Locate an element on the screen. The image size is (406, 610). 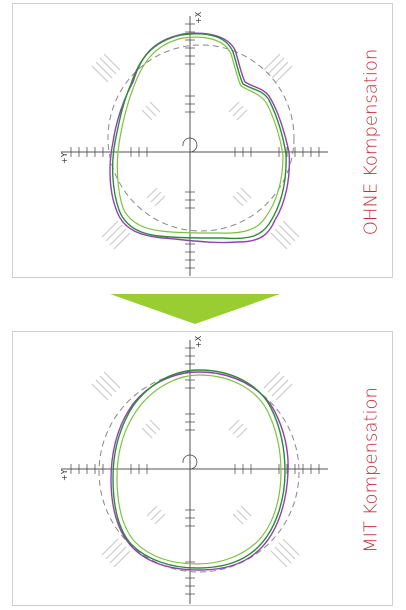
panel-label-text: OHNE Kompensation is located at coordinates (371, 141).